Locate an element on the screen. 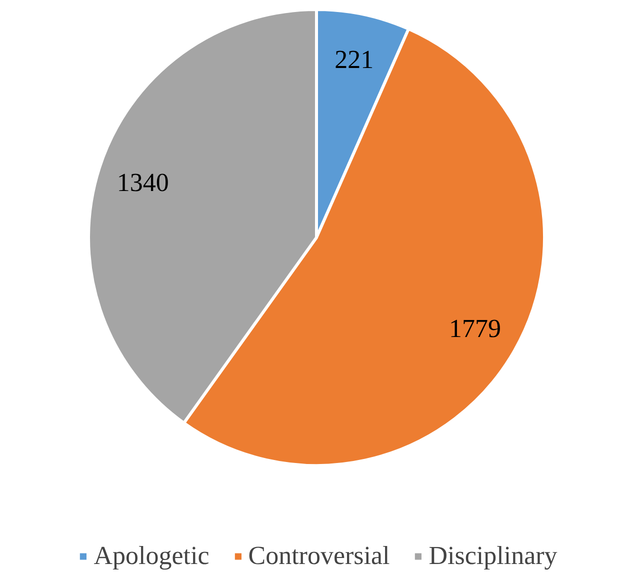 The height and width of the screenshot is (581, 634). legend-label: Disciplinary is located at coordinates (493, 556).